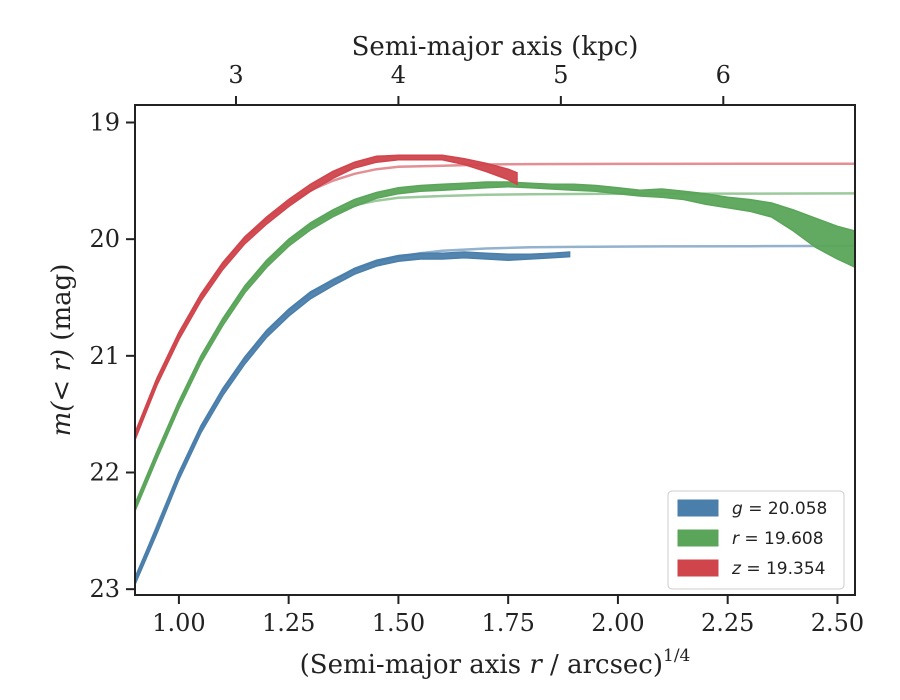 This screenshot has width=900, height=700. I want to click on legend-label-z: z = 19.354, so click(778, 569).